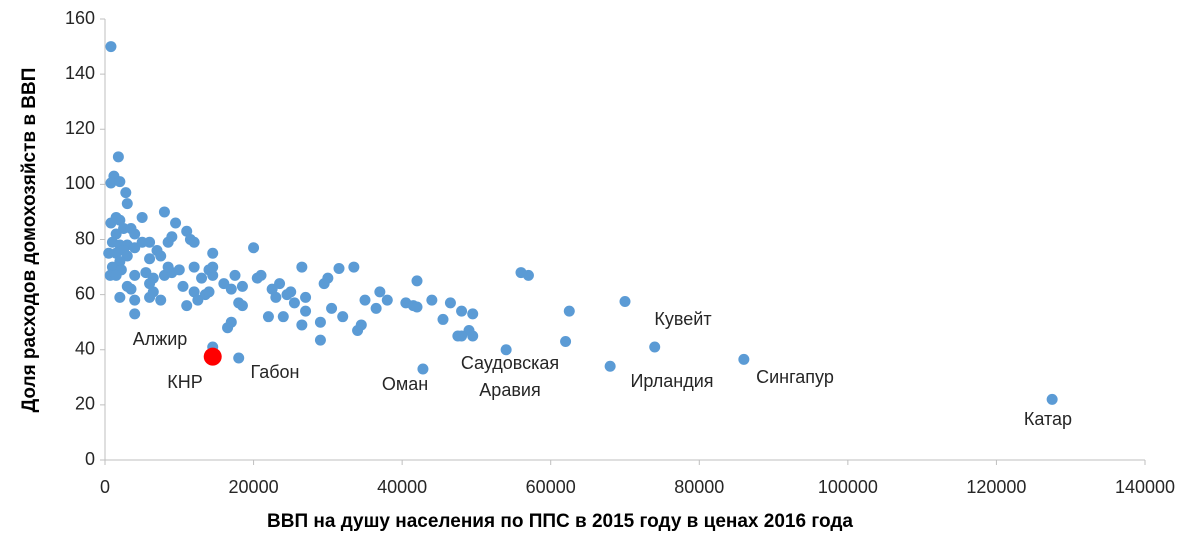 The image size is (1195, 536). Describe the element at coordinates (85, 404) in the screenshot. I see `y-tick-label: 20` at that location.